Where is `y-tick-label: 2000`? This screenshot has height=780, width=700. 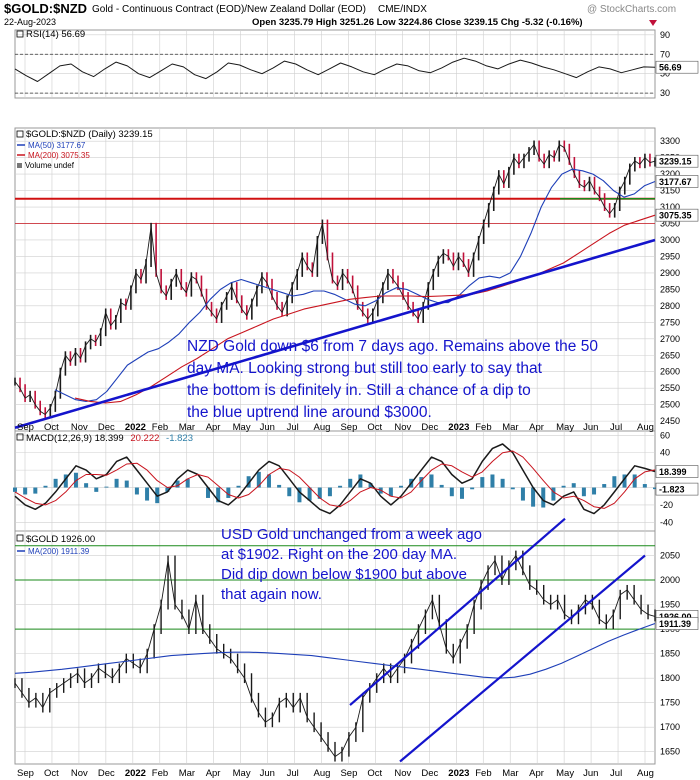
y-tick-label: 2000 is located at coordinates (670, 580).